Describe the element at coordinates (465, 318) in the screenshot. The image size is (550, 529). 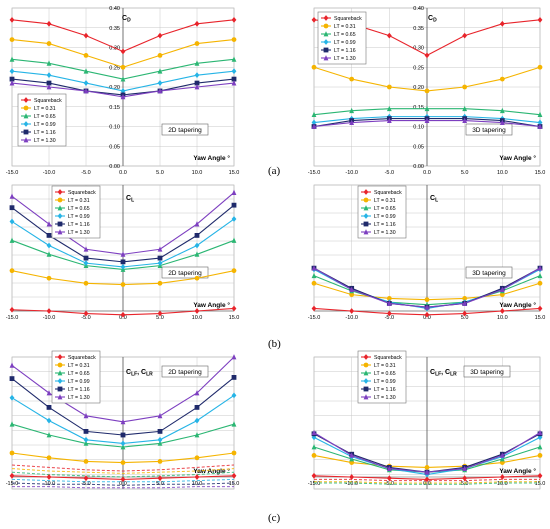
I see `x-tick-label: 5.0` at that location.